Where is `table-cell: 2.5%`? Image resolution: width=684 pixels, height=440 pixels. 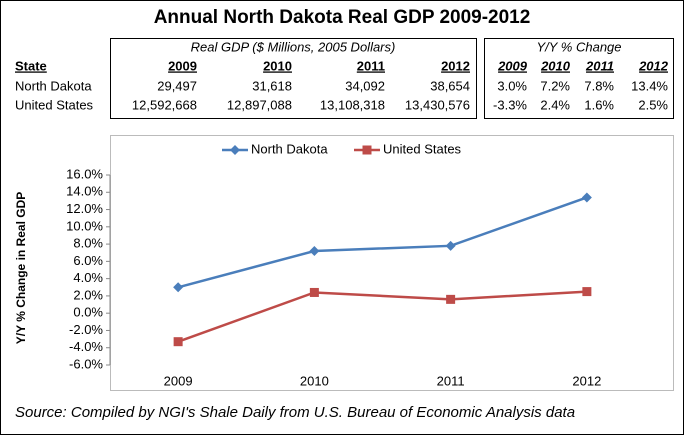 table-cell: 2.5% is located at coordinates (653, 104).